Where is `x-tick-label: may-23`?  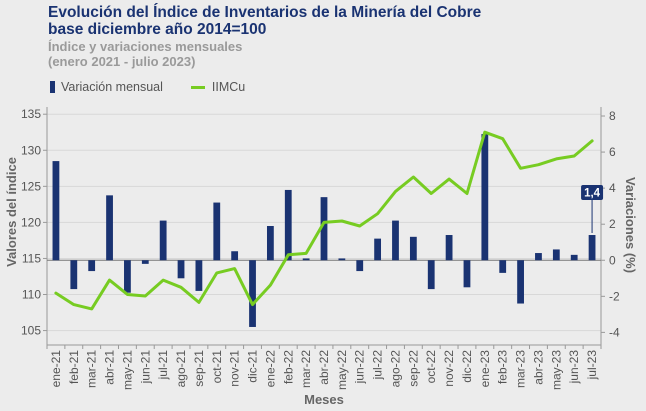 x-tick-label: may-23 is located at coordinates (556, 370).